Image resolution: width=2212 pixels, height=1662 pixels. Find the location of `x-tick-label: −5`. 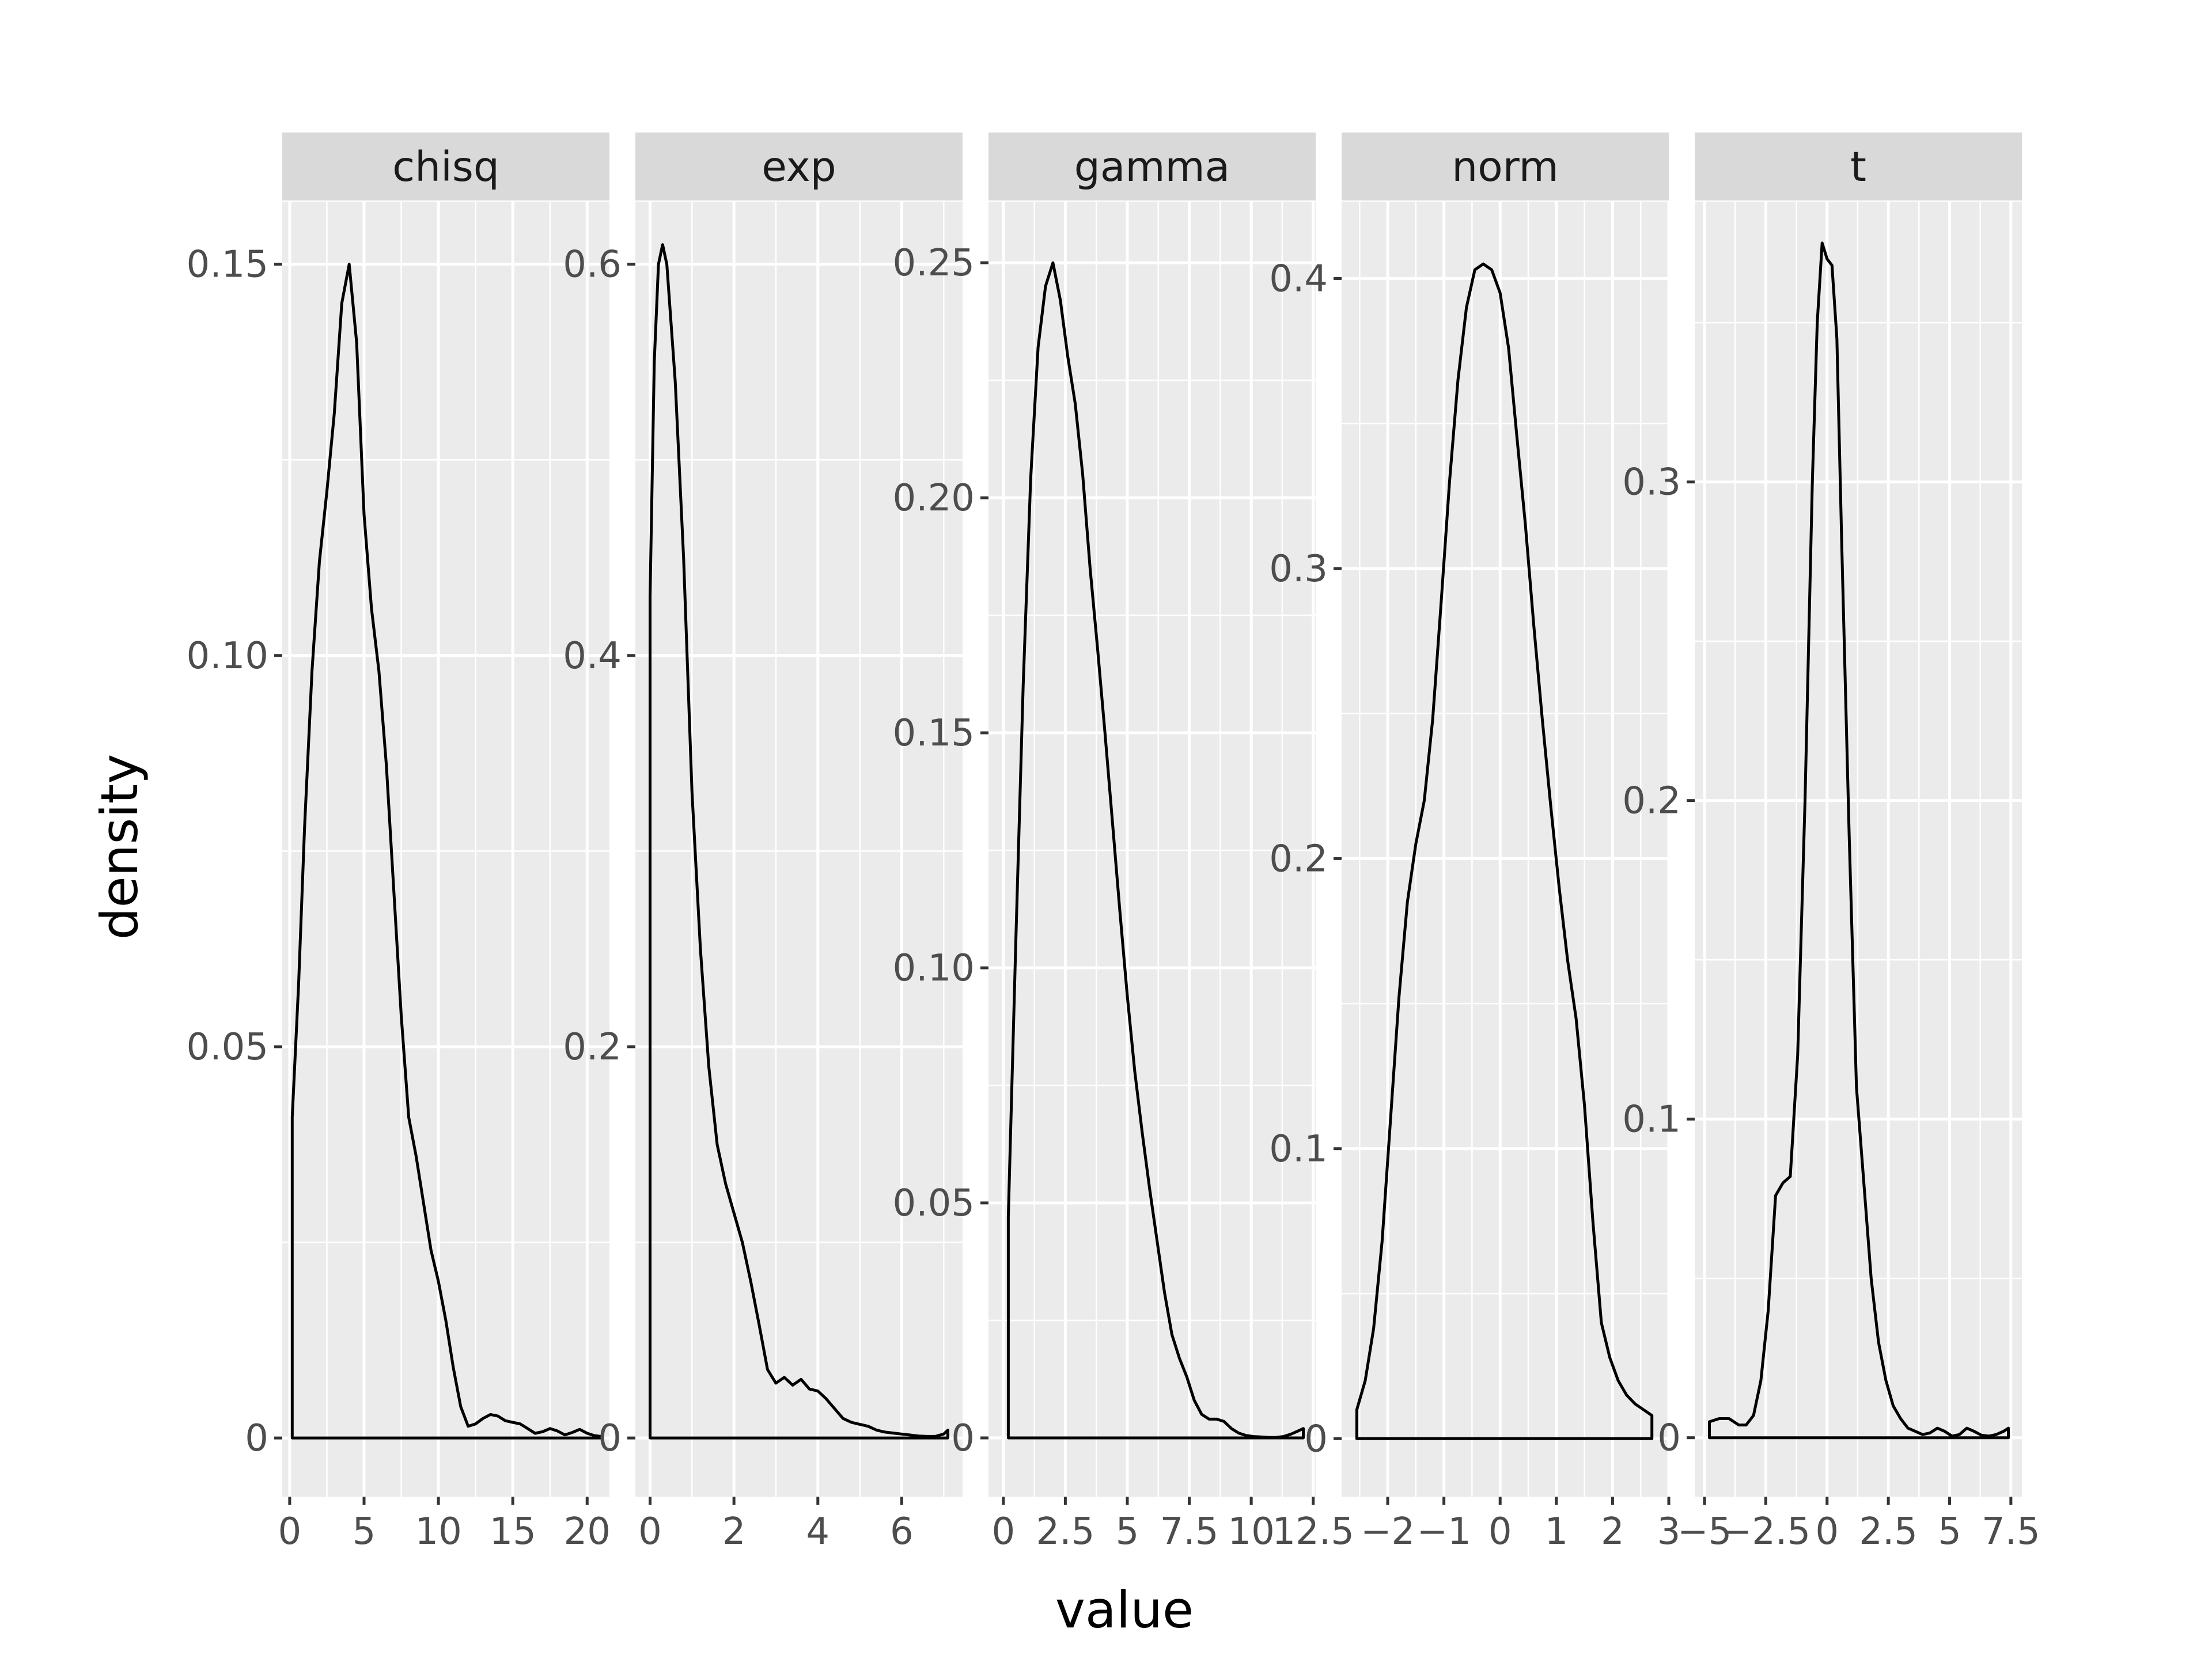

x-tick-label: −5 is located at coordinates (1704, 1532).